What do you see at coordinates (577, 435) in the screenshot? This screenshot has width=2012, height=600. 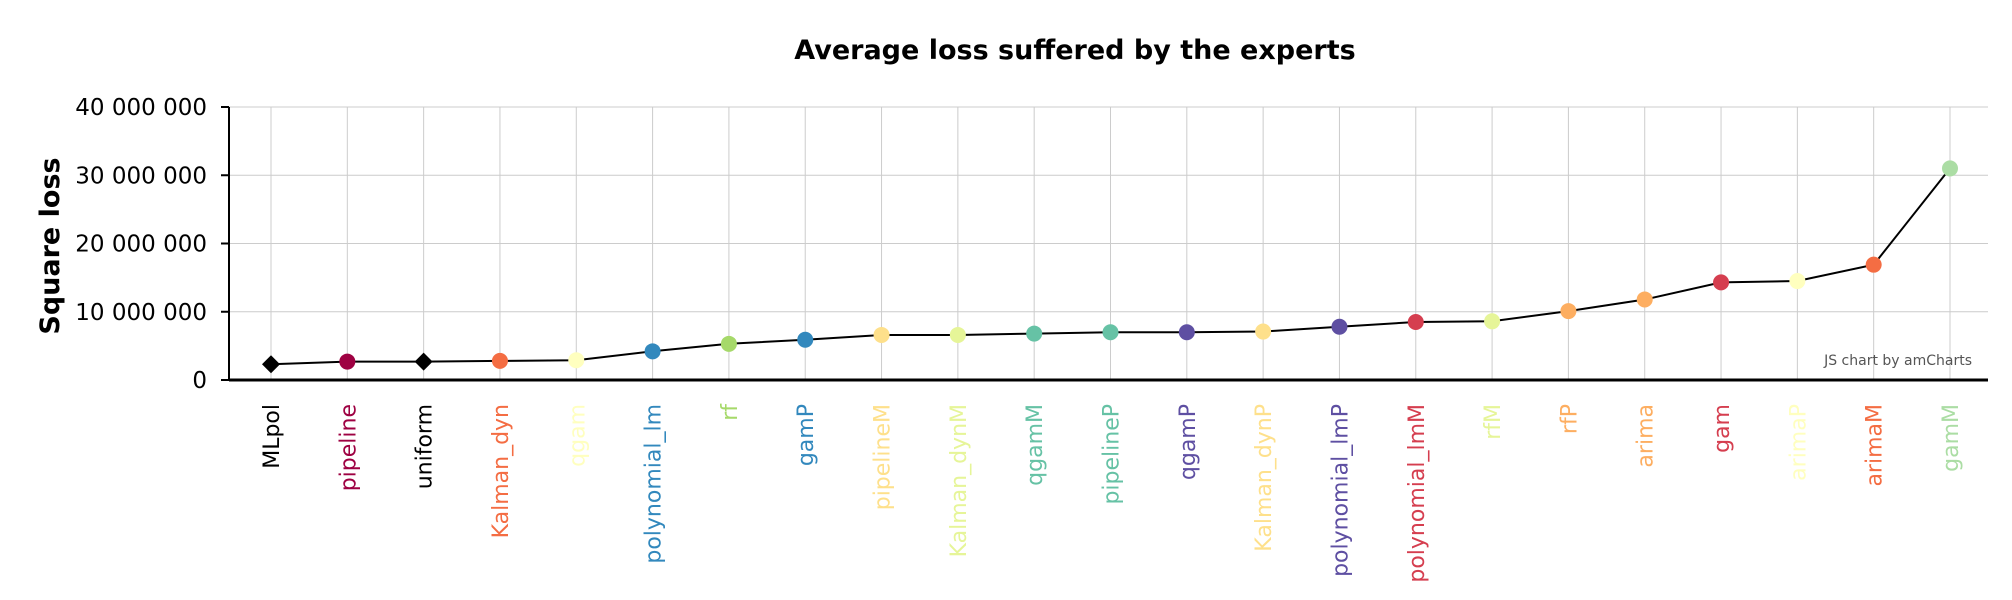 I see `x-tick-label: qgam` at bounding box center [577, 435].